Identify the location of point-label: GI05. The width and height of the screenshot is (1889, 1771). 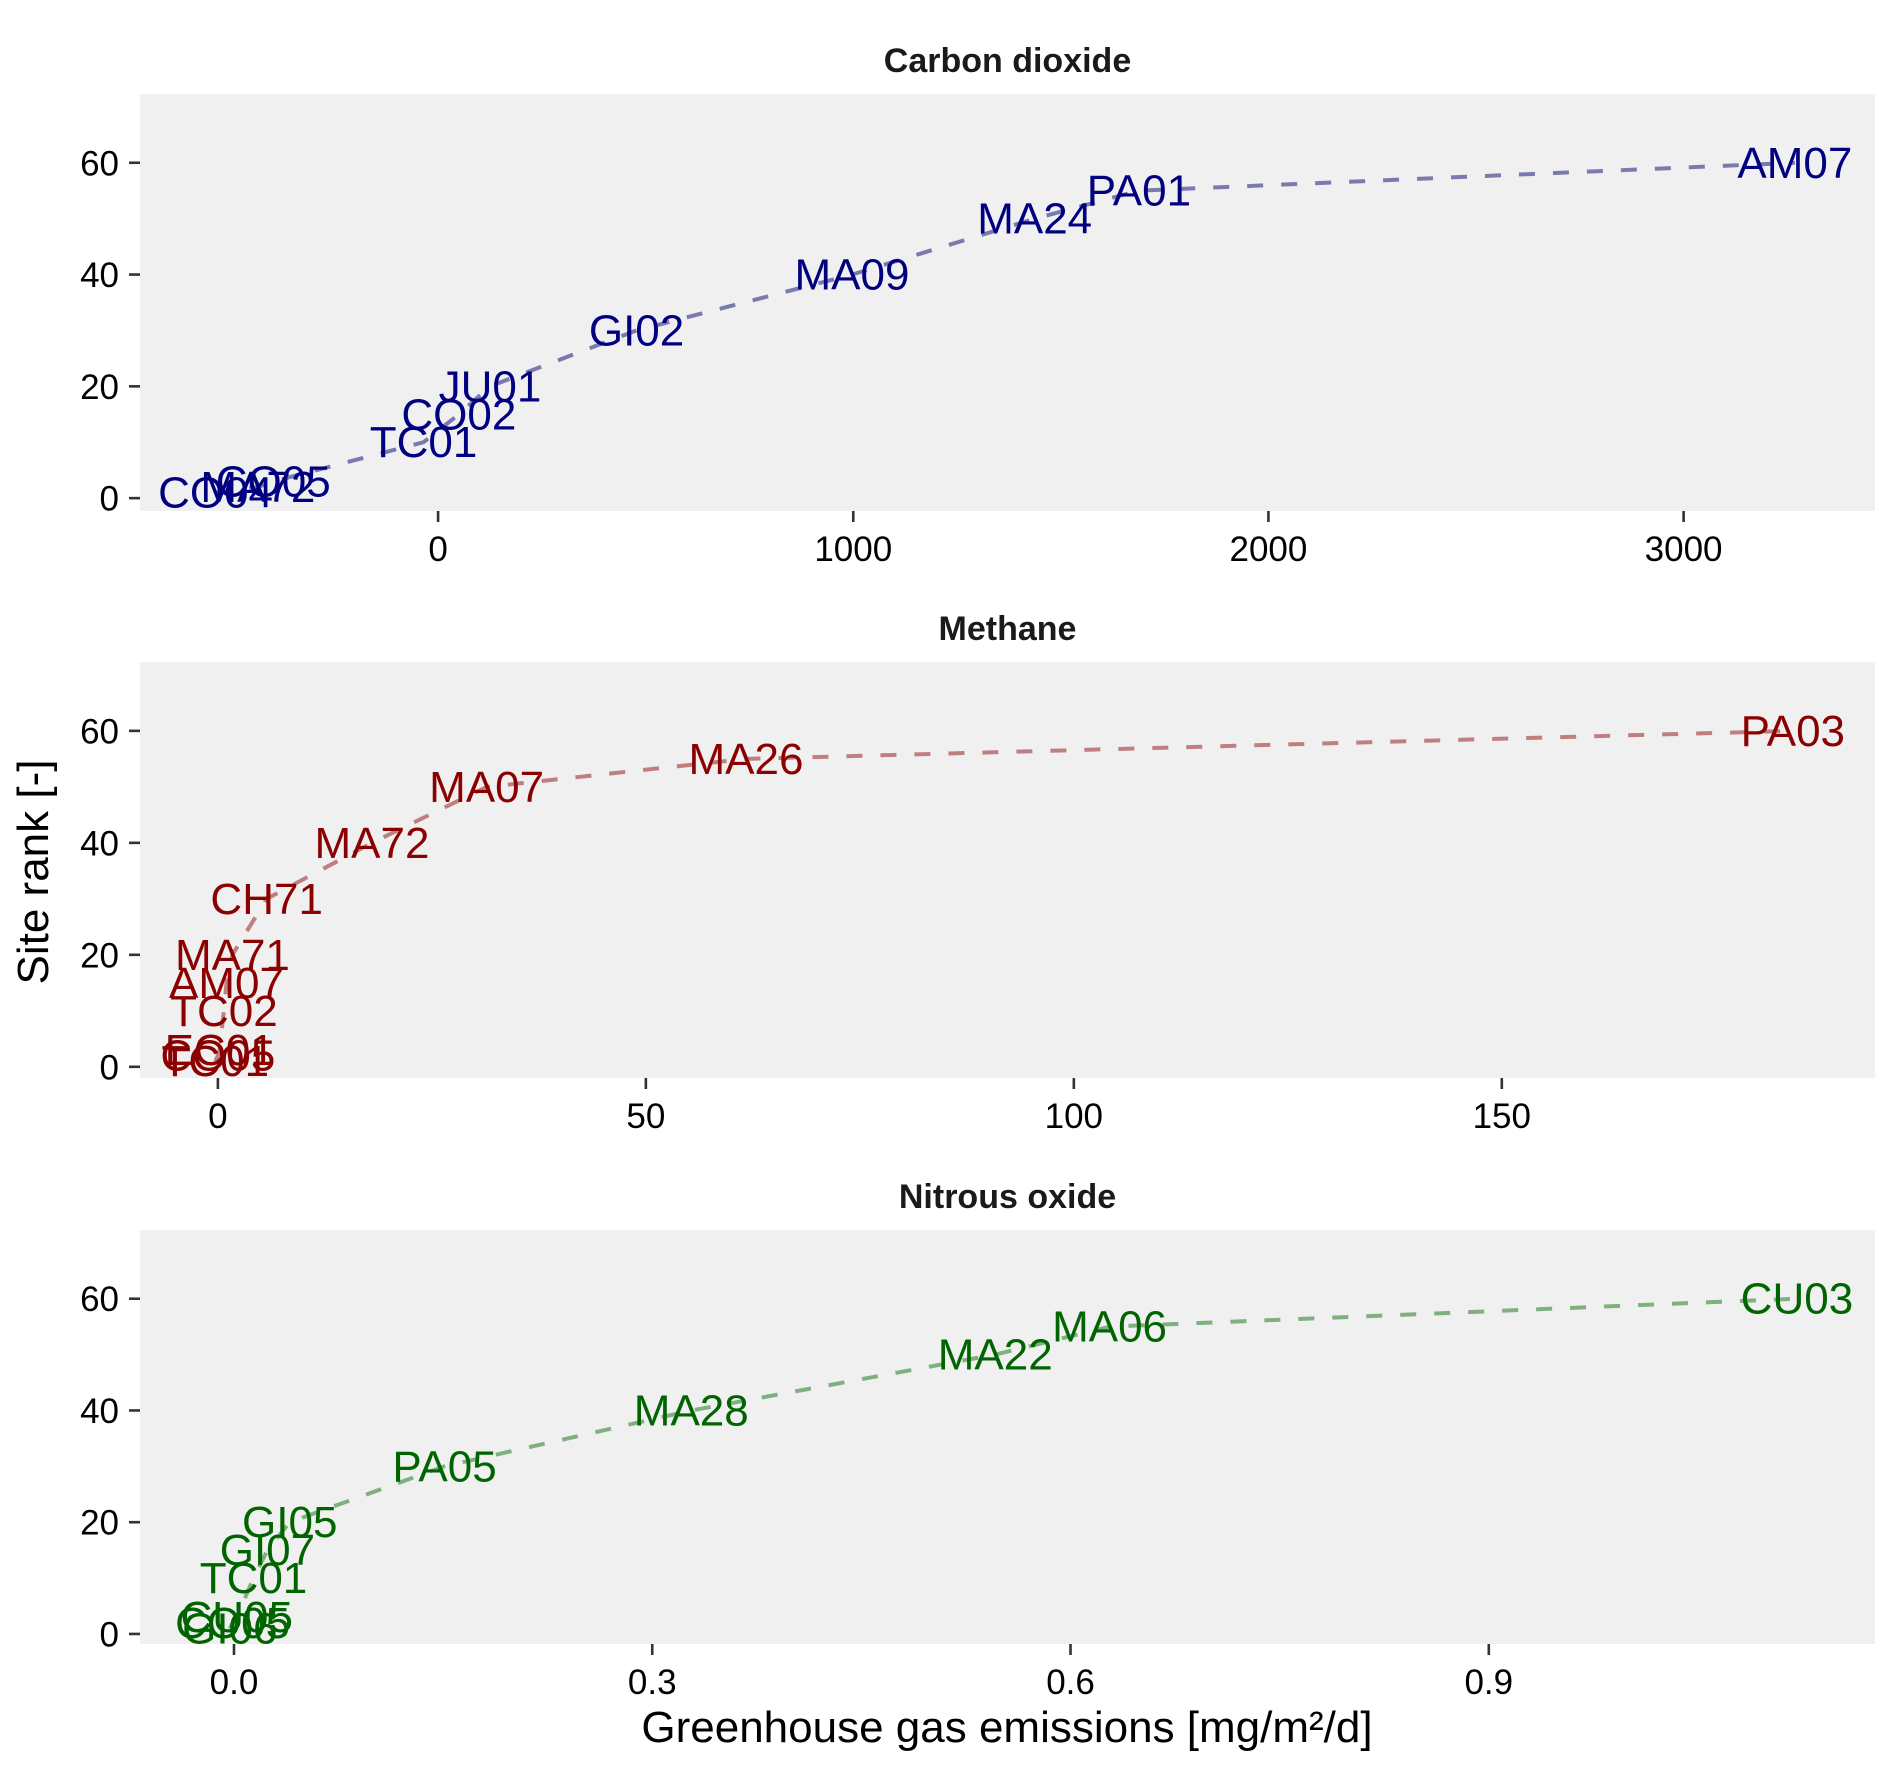
(289, 1522).